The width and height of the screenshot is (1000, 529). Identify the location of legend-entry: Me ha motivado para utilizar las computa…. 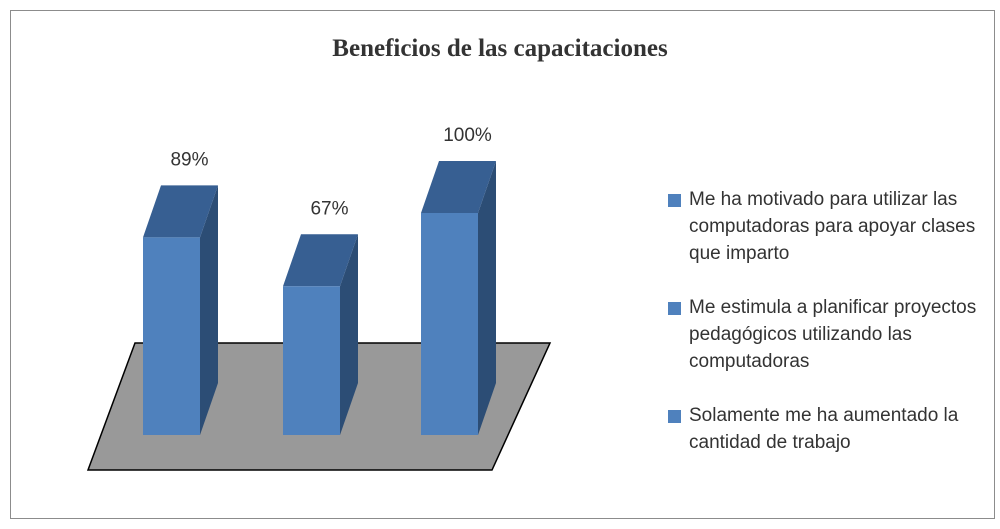
(828, 226).